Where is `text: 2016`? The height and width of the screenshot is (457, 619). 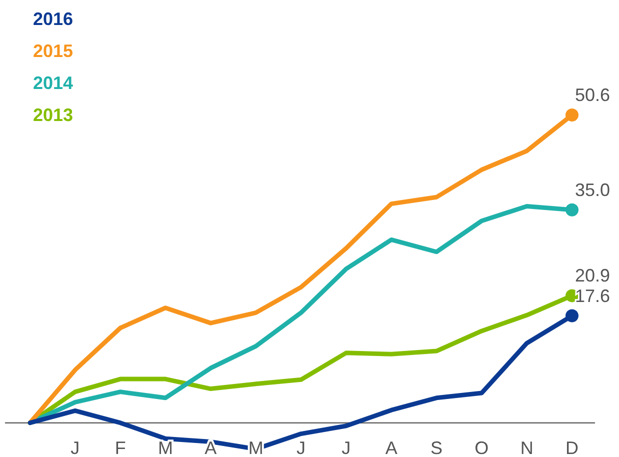 text: 2016 is located at coordinates (53, 19).